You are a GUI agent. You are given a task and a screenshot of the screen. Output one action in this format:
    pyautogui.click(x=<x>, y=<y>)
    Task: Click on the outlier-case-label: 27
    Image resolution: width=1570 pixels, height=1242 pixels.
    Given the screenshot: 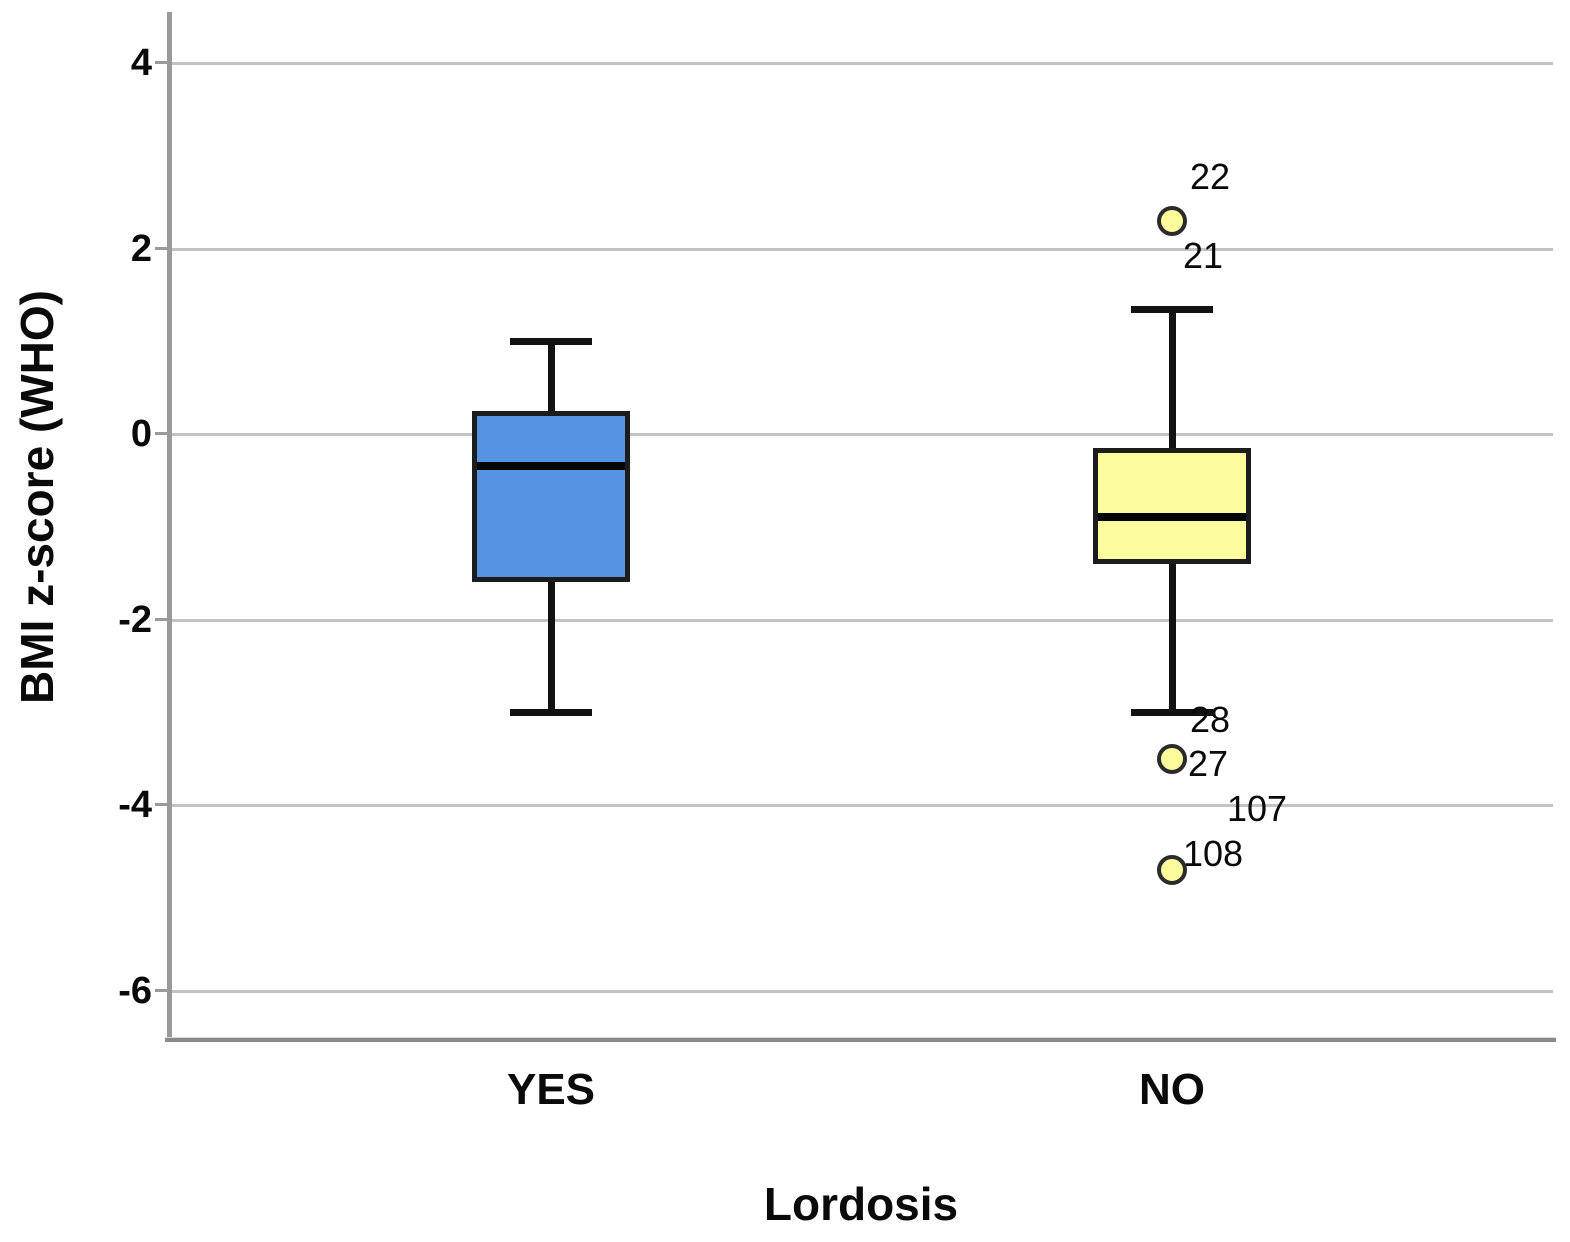 What is the action you would take?
    pyautogui.click(x=1208, y=764)
    